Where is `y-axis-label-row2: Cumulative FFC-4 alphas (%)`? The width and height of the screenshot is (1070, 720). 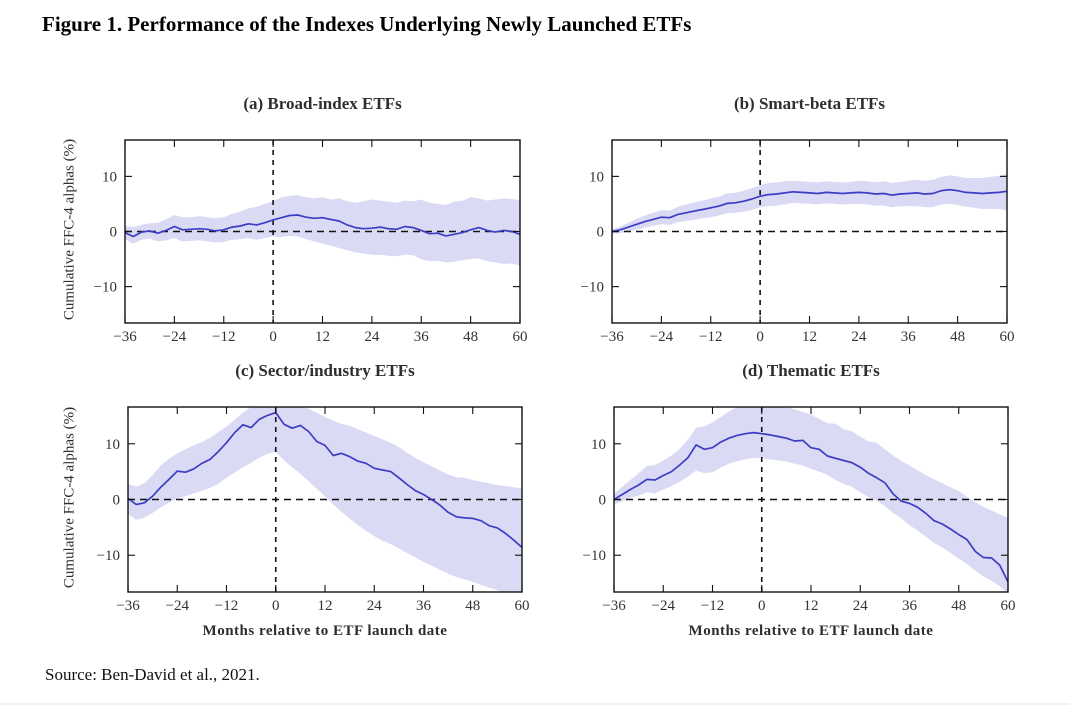 y-axis-label-row2: Cumulative FFC-4 alphas (%) is located at coordinates (69, 497).